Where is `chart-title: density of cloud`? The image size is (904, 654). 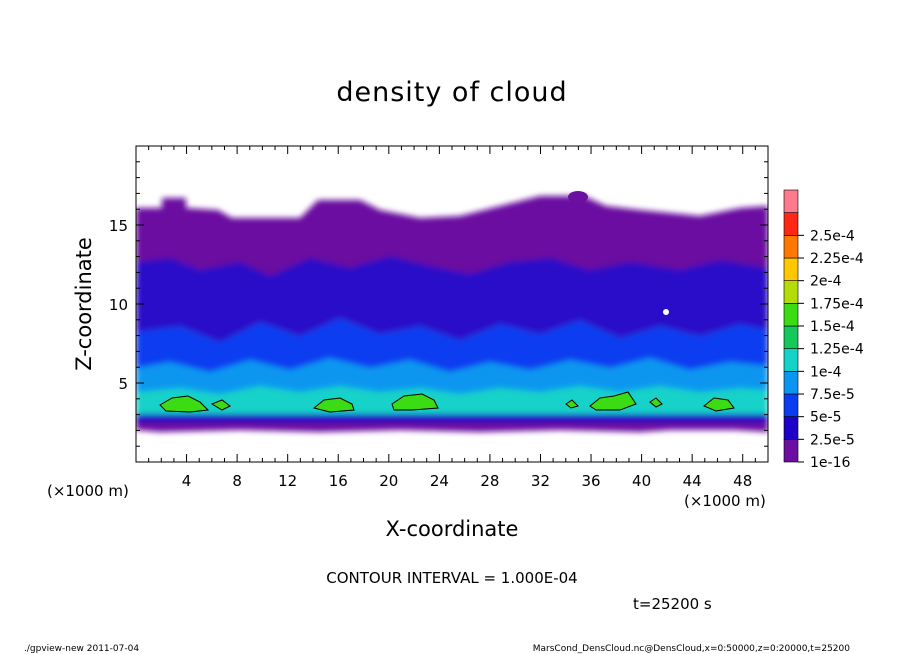 chart-title: density of cloud is located at coordinates (451, 92).